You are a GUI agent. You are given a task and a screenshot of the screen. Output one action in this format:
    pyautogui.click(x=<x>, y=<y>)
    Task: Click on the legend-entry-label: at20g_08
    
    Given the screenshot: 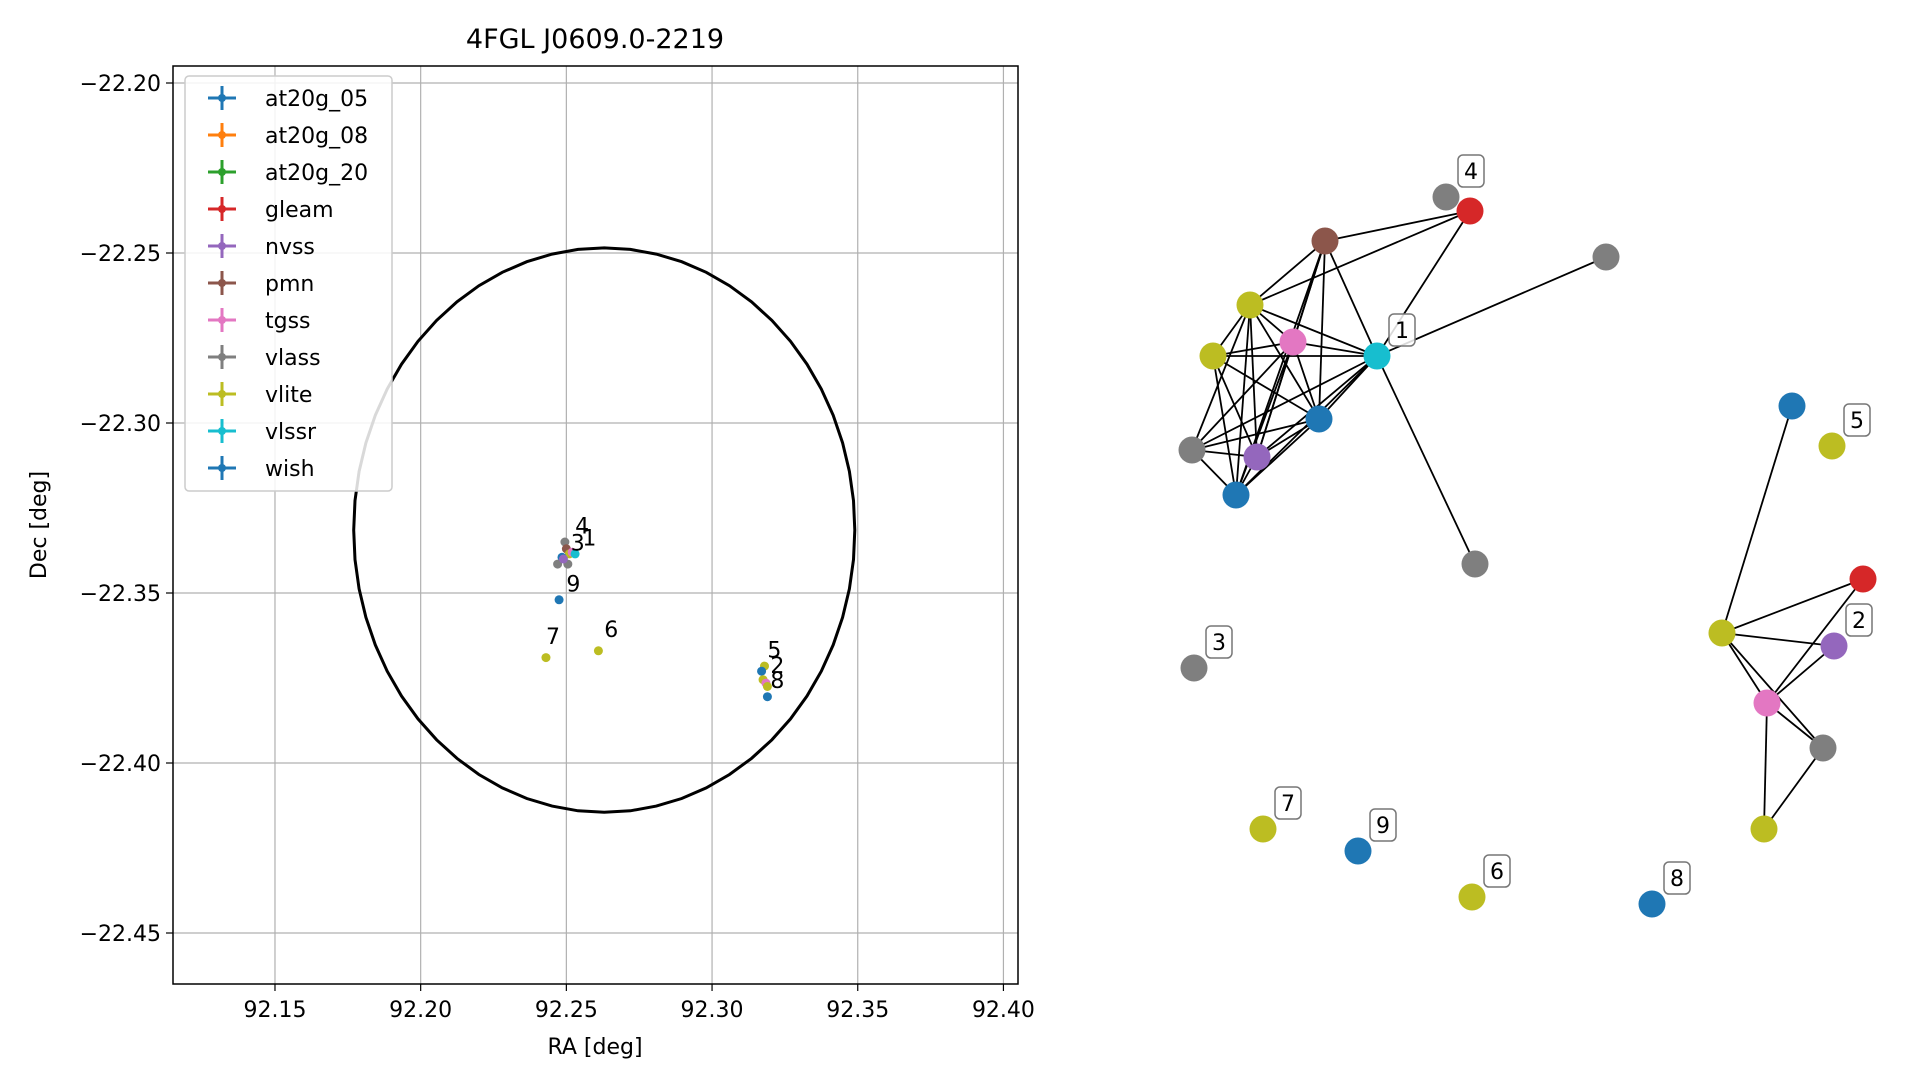 What is the action you would take?
    pyautogui.click(x=316, y=136)
    